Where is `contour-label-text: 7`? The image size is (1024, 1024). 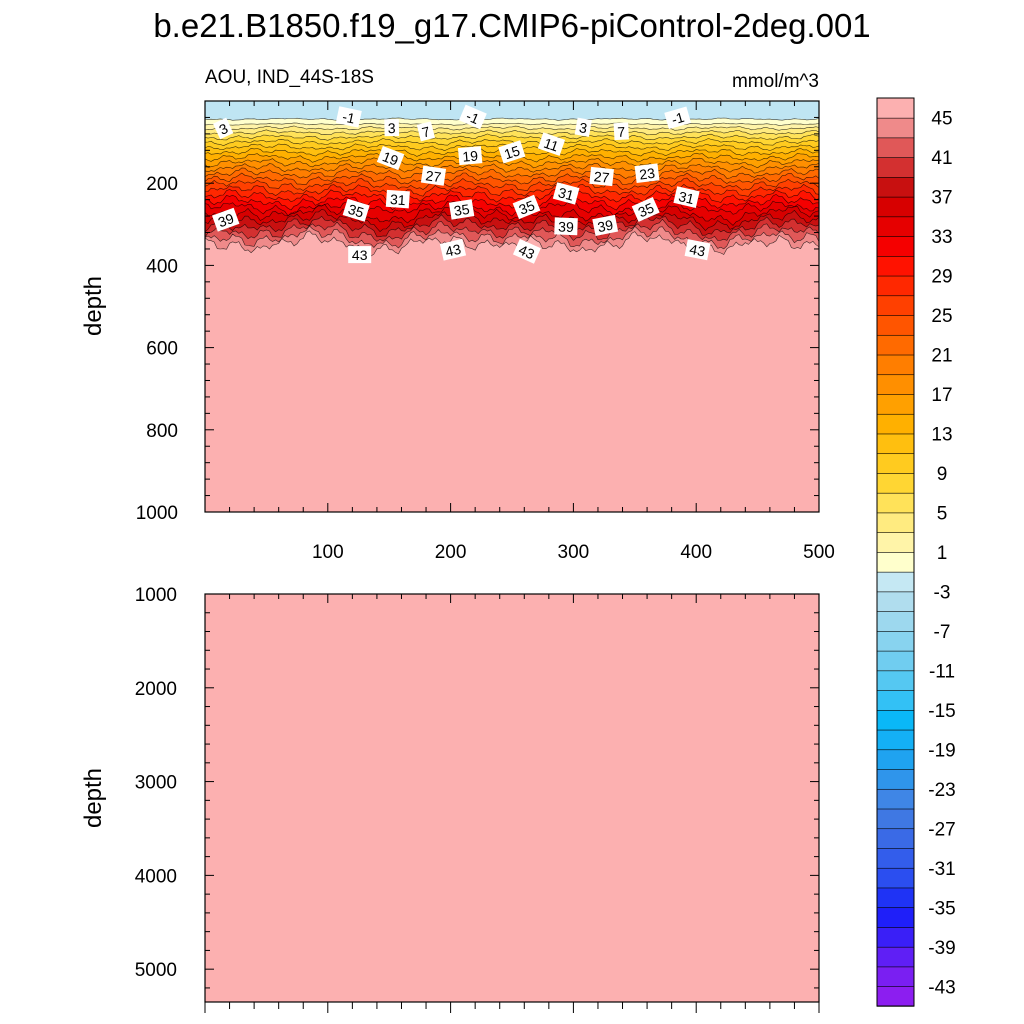 contour-label-text: 7 is located at coordinates (621, 132).